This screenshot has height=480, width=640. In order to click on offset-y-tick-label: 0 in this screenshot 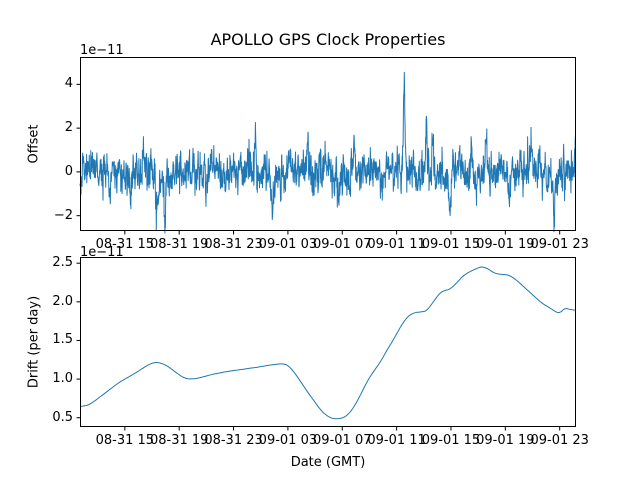, I will do `click(68, 171)`.